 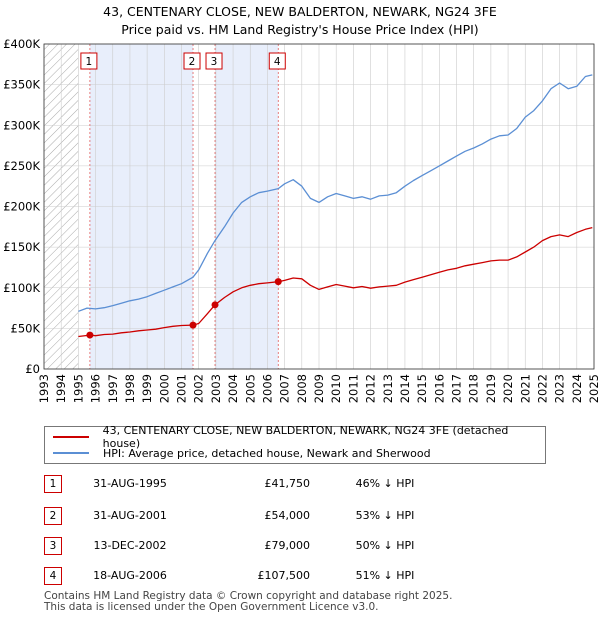 I want to click on sale-number-badge: 3, so click(x=53, y=546).